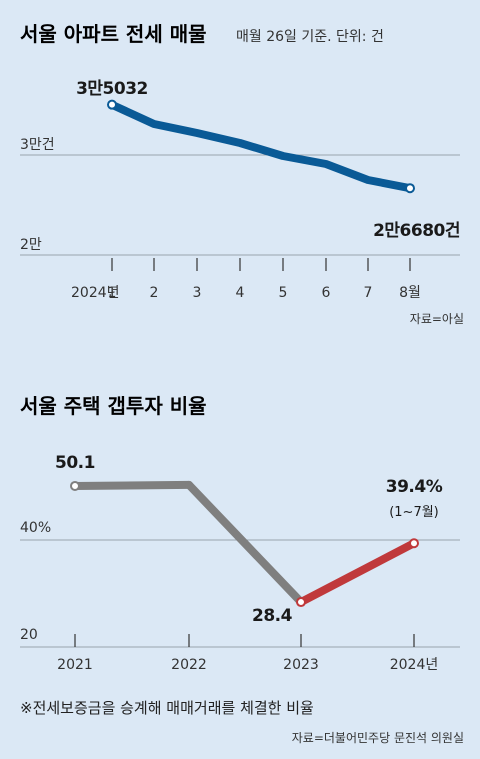 The width and height of the screenshot is (480, 759). What do you see at coordinates (272, 616) in the screenshot?
I see `chart2-min-label: 28.4` at bounding box center [272, 616].